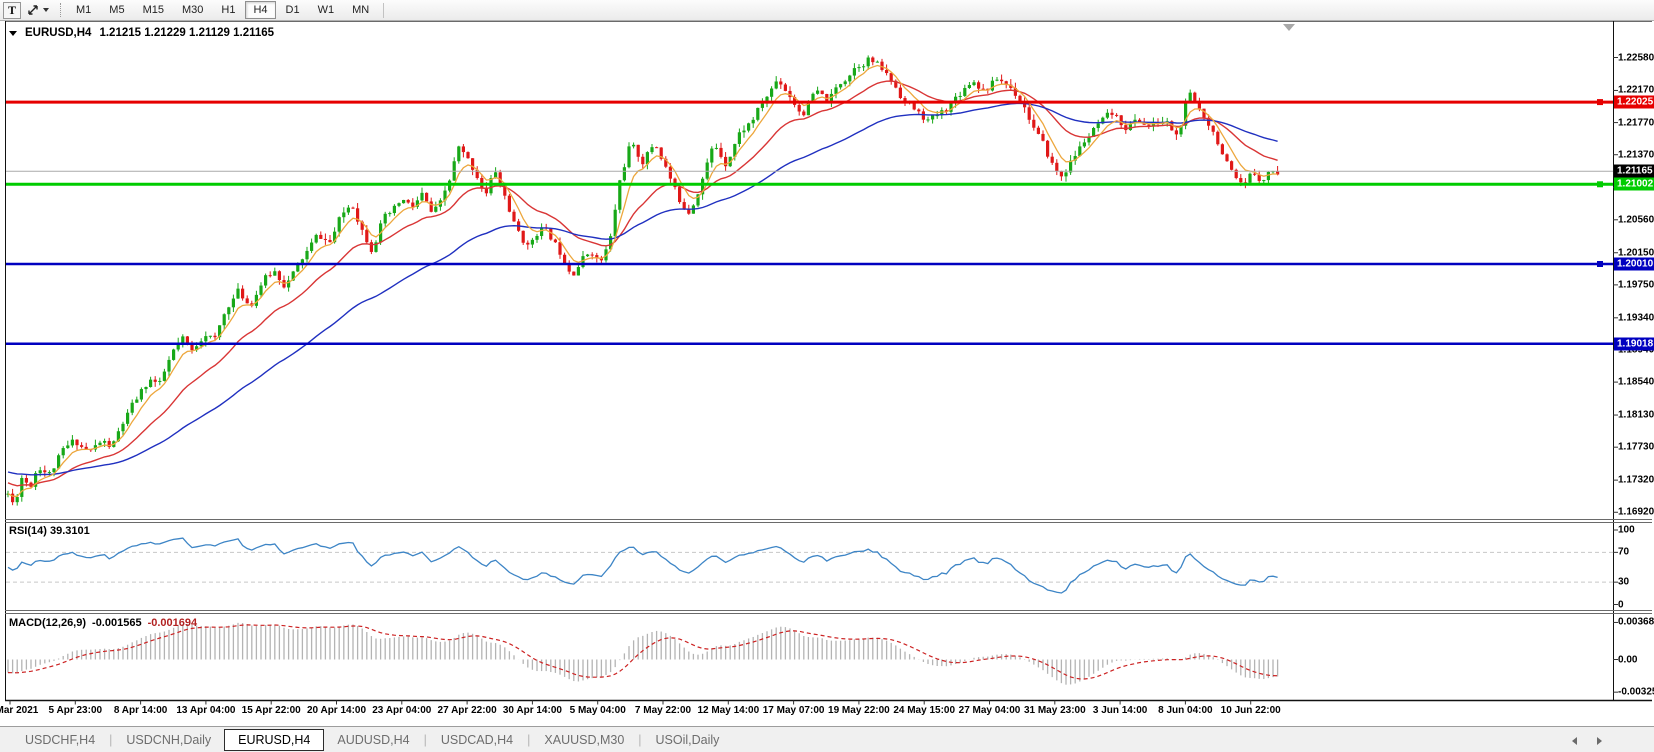  What do you see at coordinates (663, 710) in the screenshot?
I see `date-axis-label: 7 May 22:00` at bounding box center [663, 710].